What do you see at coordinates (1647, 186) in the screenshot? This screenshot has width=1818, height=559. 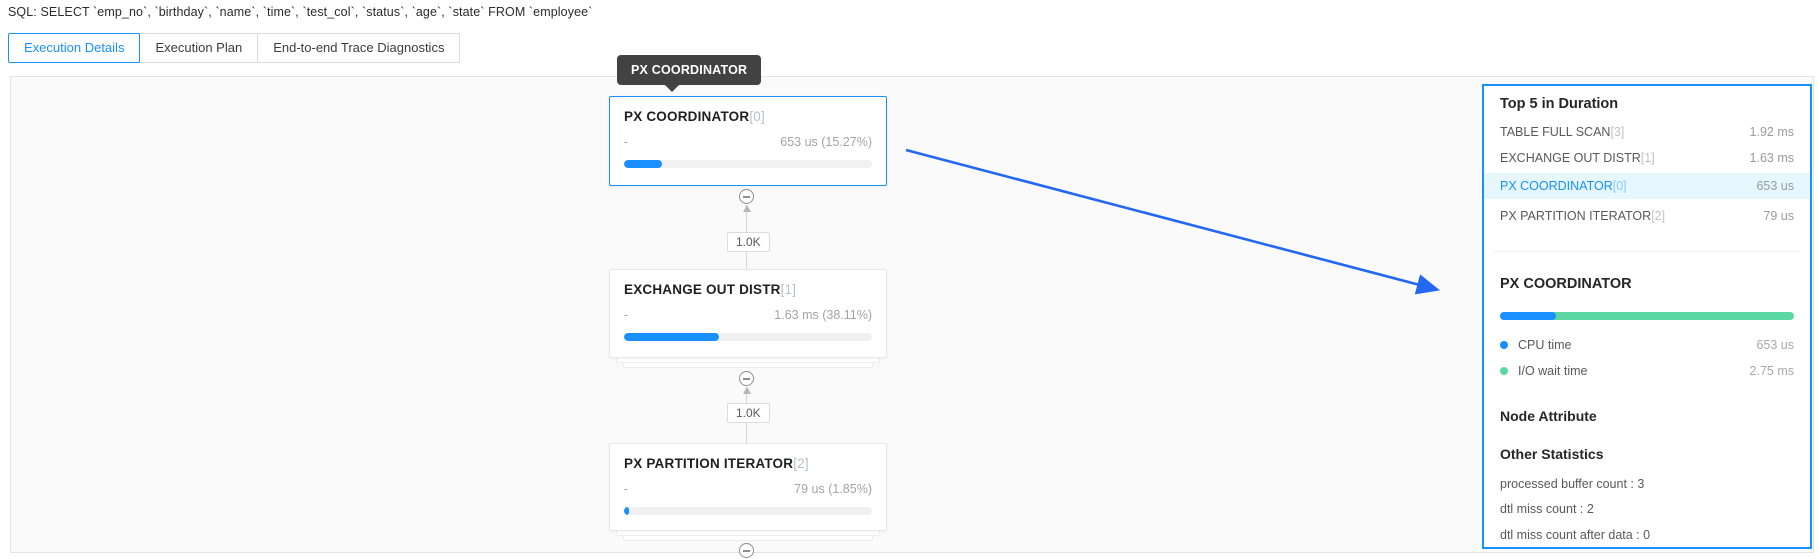 I see `top5-row-px-coordinator: PX COORDINATOR [0] 653 us` at bounding box center [1647, 186].